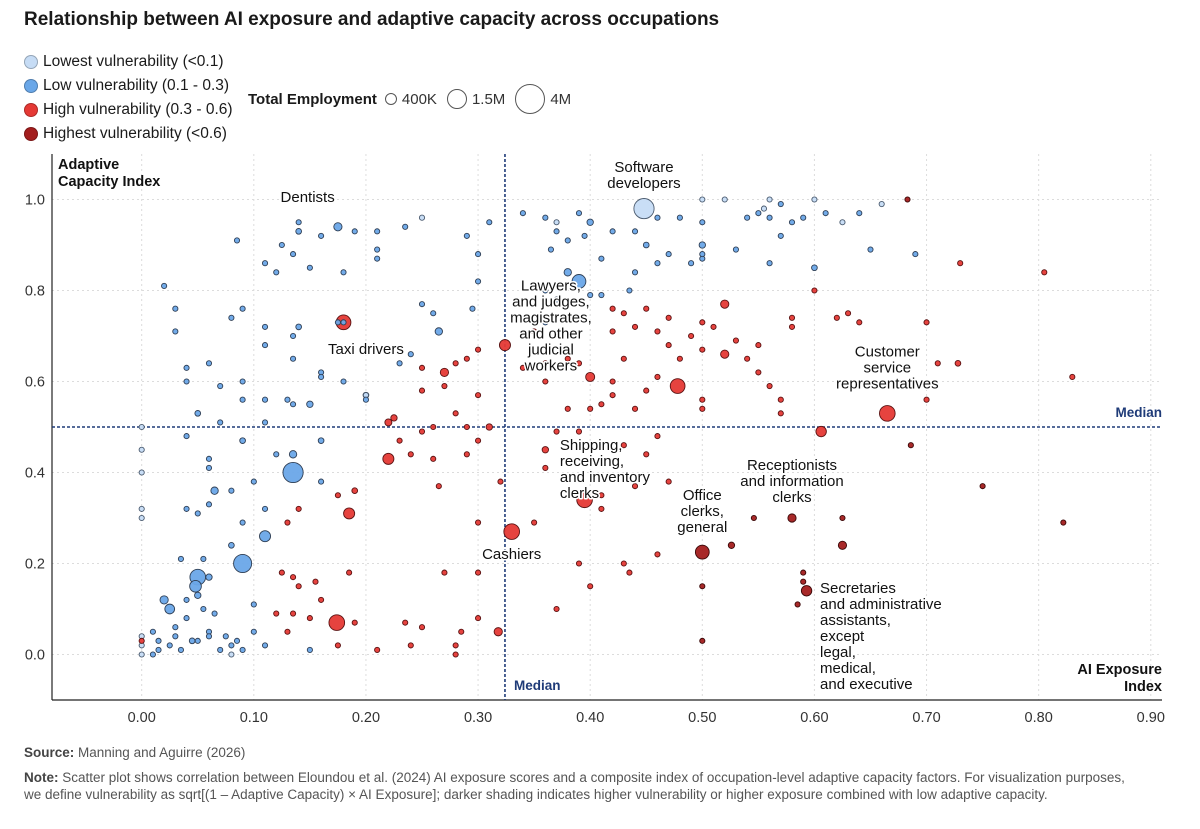  I want to click on annotation-label: Customer service representatives, so click(887, 367).